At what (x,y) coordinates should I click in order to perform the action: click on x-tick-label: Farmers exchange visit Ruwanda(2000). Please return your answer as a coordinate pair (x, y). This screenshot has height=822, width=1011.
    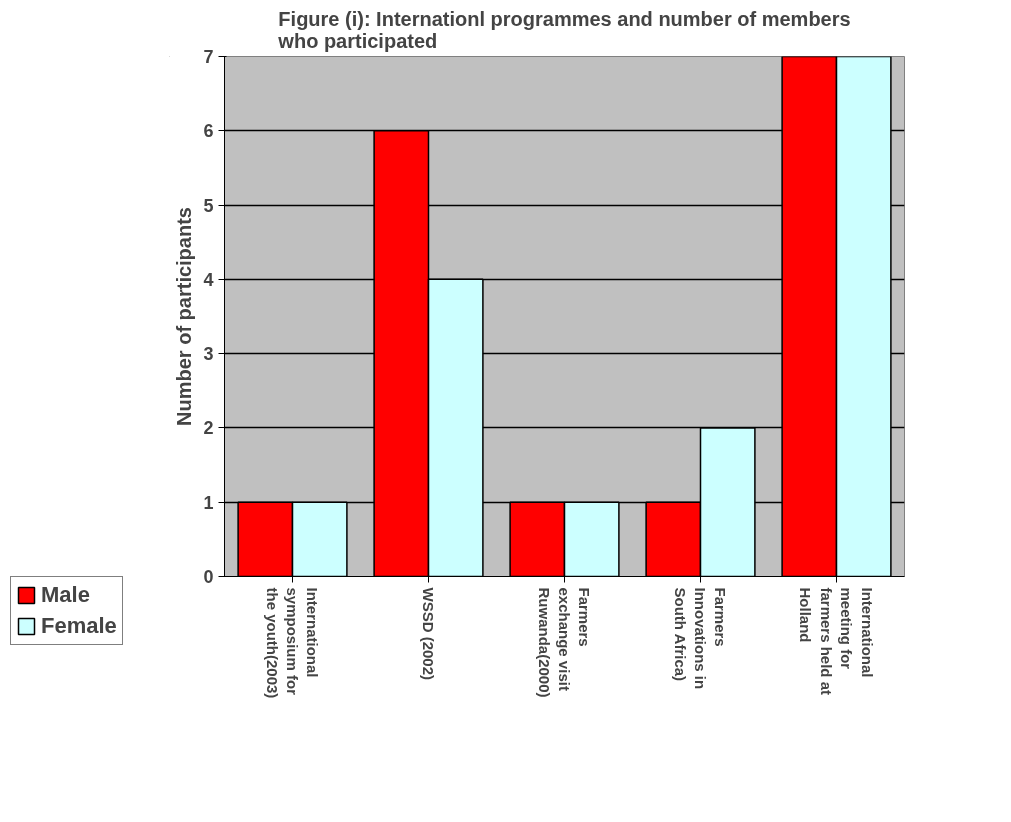
    Looking at the image, I should click on (564, 642).